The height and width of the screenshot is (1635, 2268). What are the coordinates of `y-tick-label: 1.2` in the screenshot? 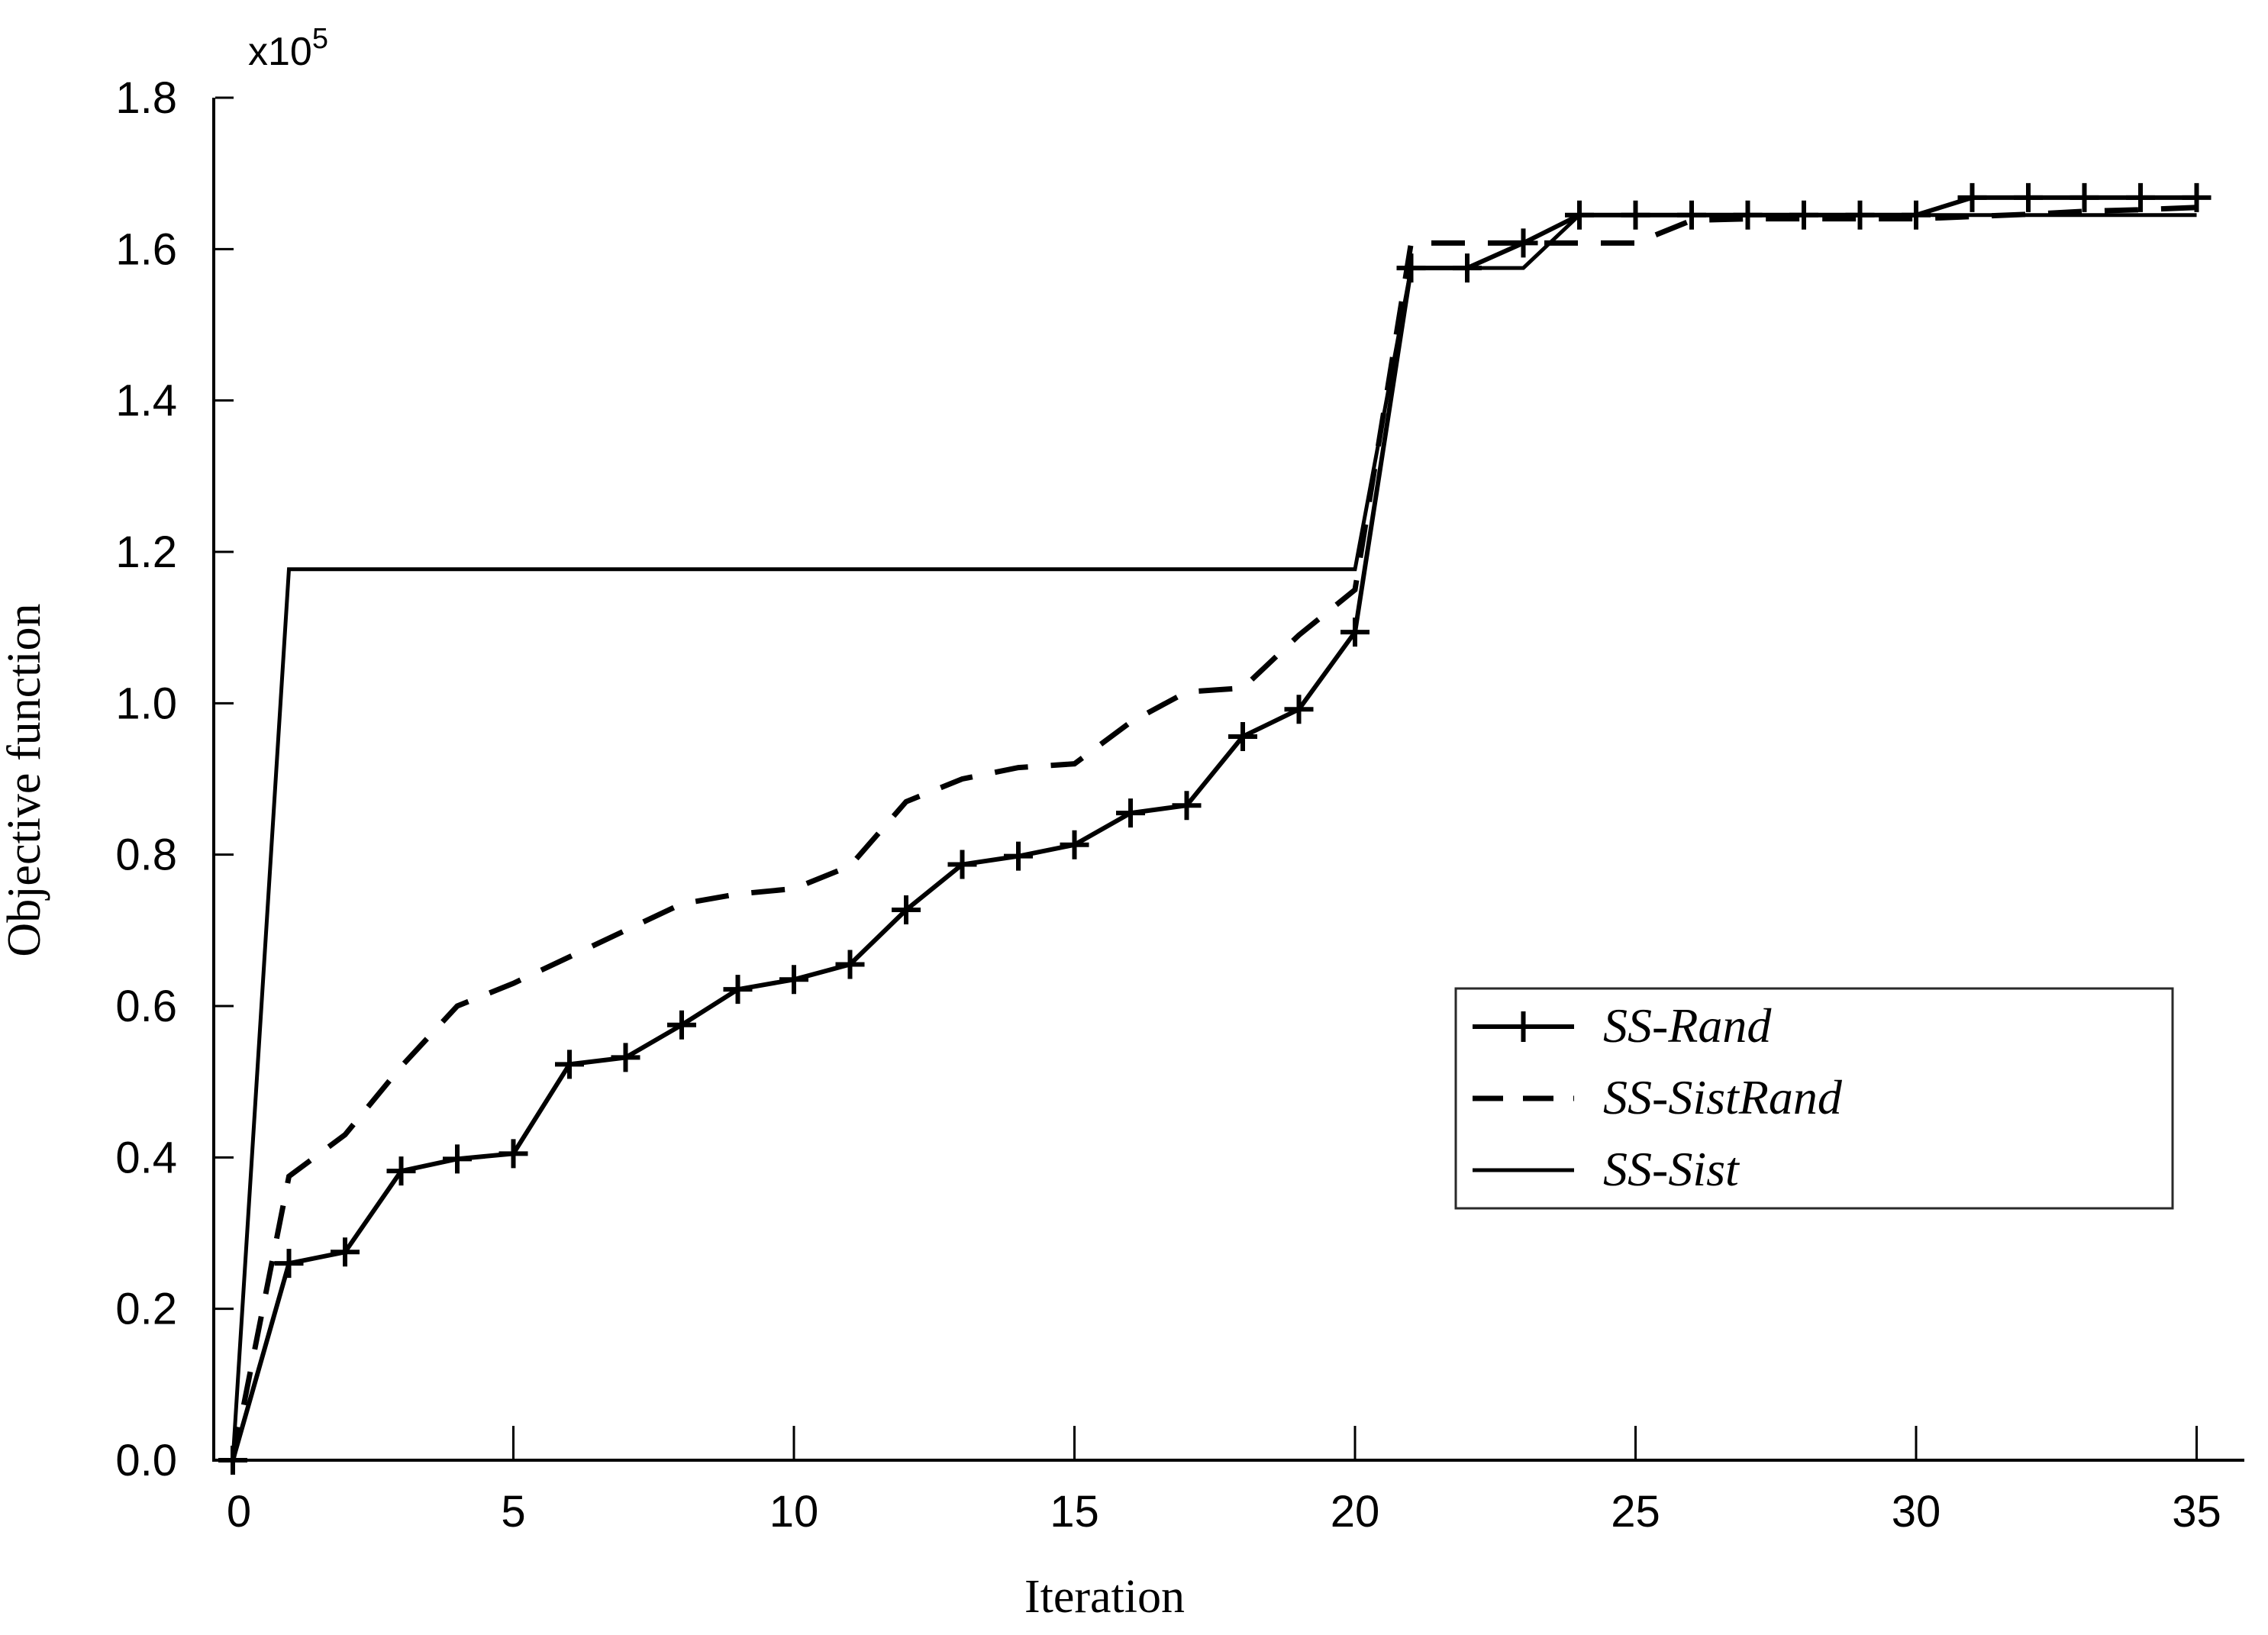 It's located at (146, 552).